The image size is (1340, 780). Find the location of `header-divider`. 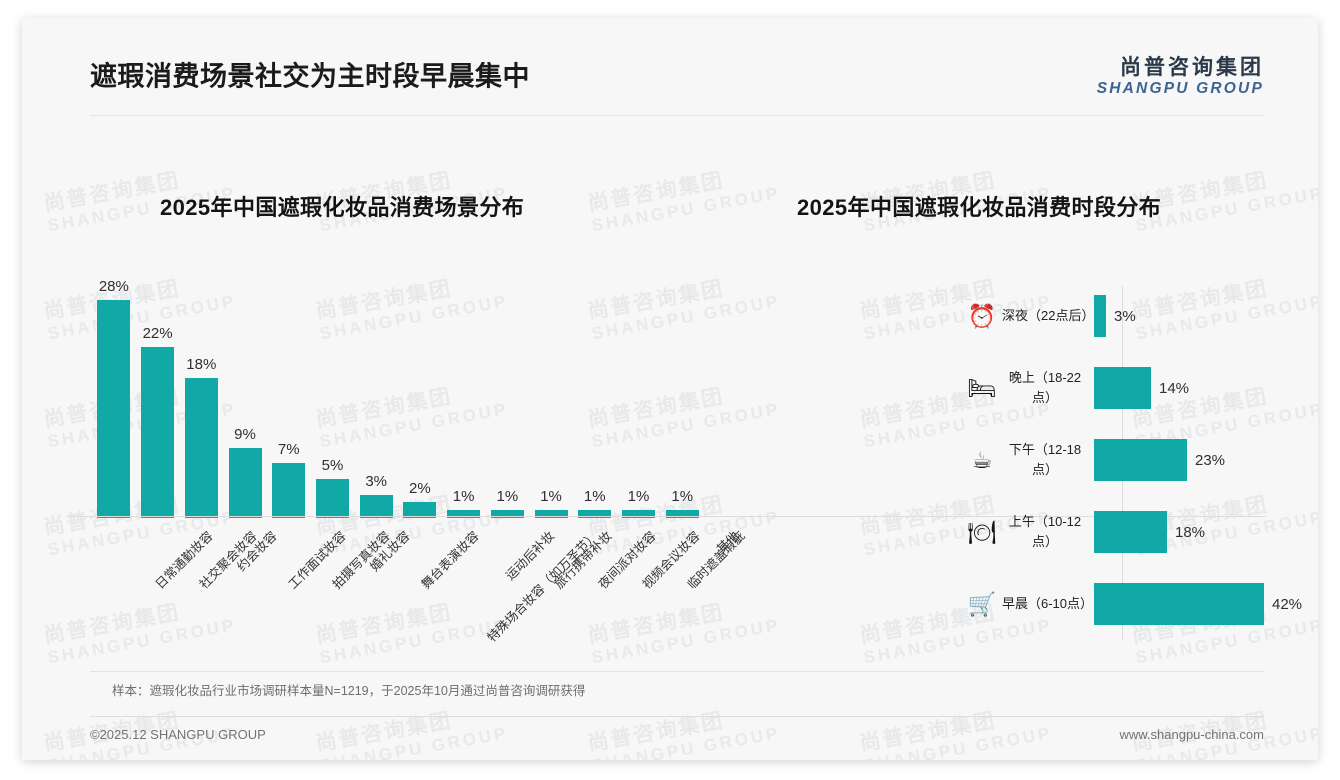

header-divider is located at coordinates (677, 115).